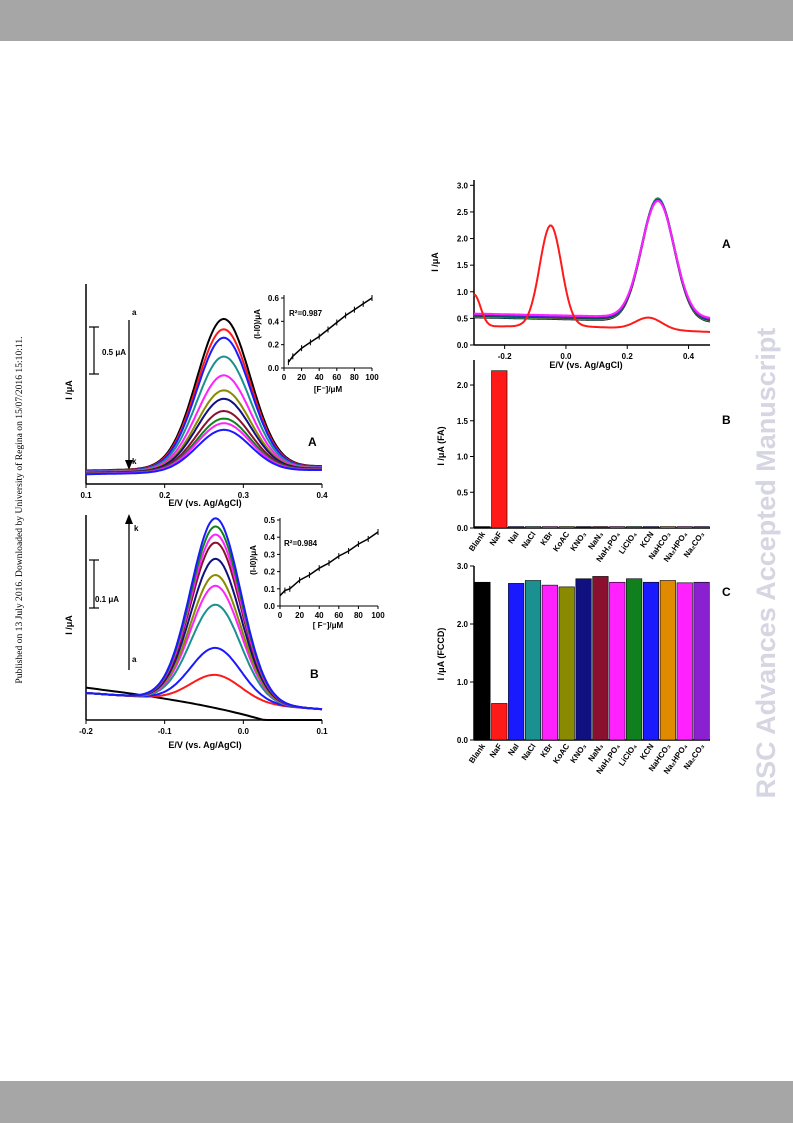 The width and height of the screenshot is (793, 1123). Describe the element at coordinates (628, 755) in the screenshot. I see `right-c-category-label: LiClO₄` at that location.